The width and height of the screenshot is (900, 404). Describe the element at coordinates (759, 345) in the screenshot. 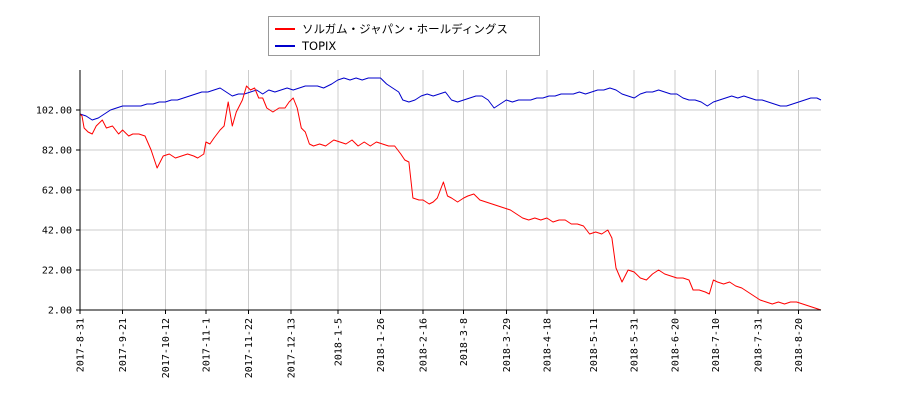

I see `x-tick-label: 2018-7-31` at that location.